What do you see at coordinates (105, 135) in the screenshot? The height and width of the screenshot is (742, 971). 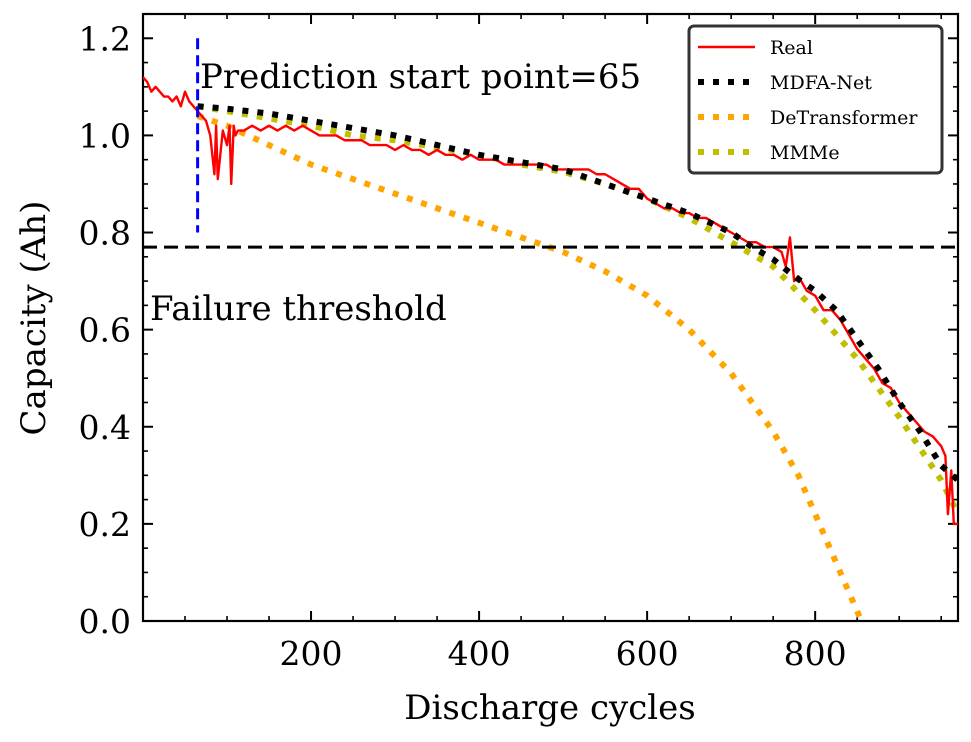 I see `y-tick-label: 1.0` at bounding box center [105, 135].